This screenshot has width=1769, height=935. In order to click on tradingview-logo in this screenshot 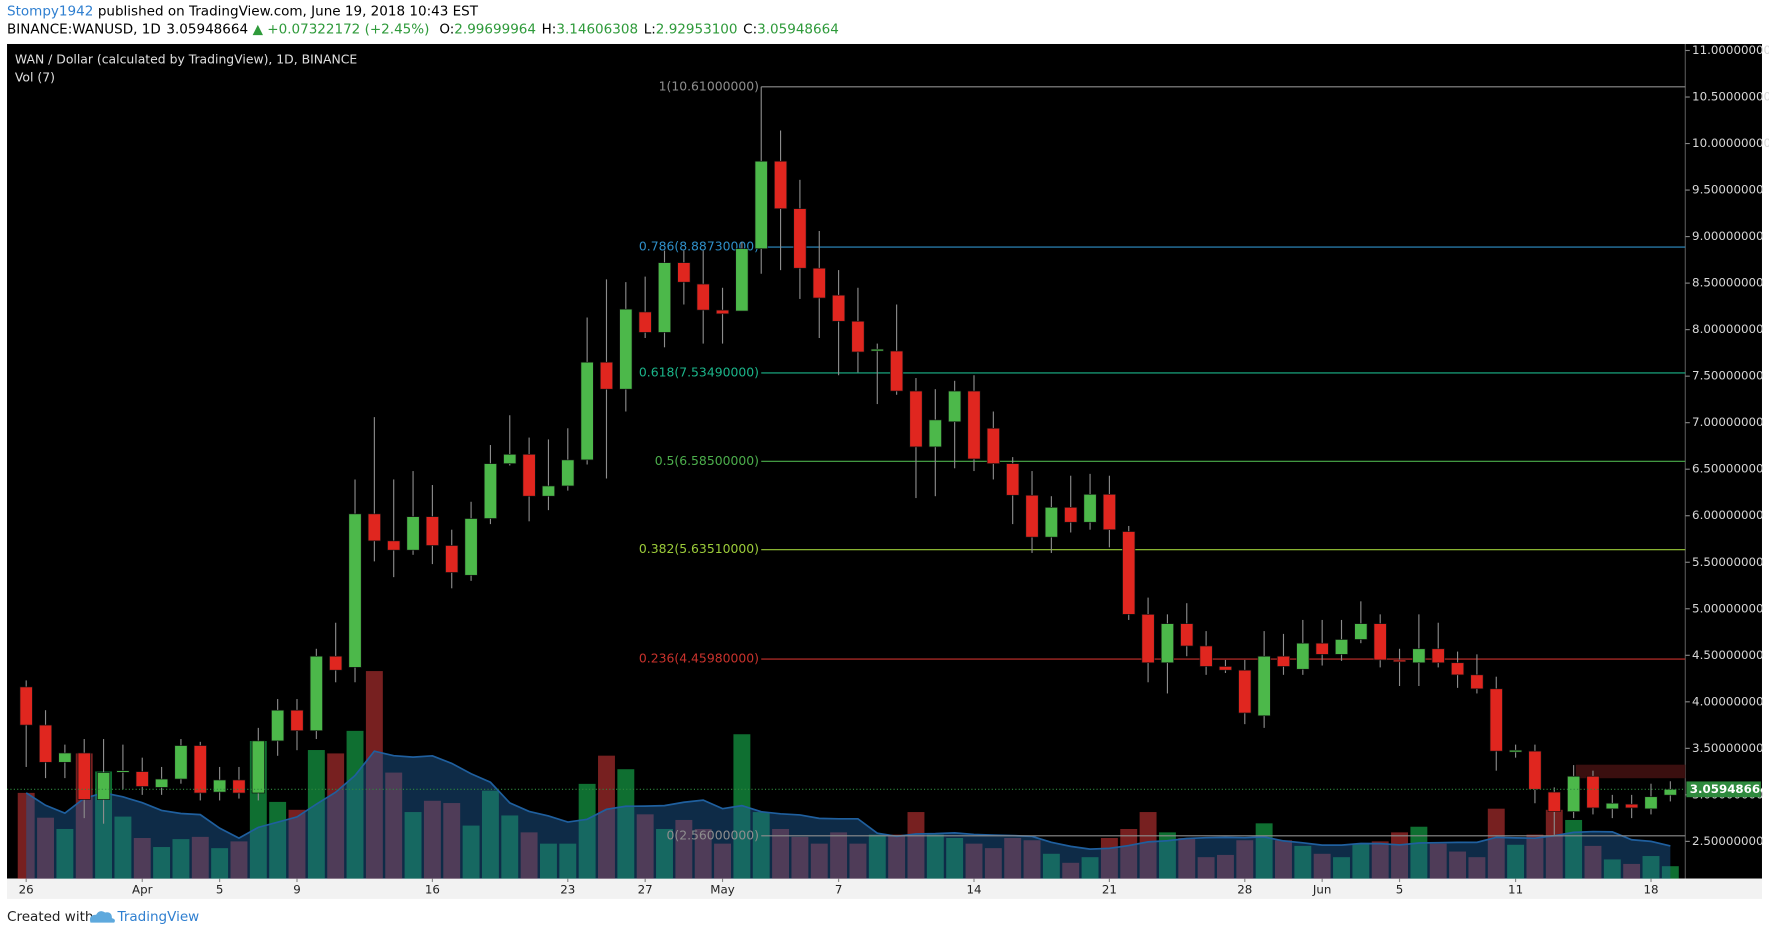, I will do `click(102, 917)`.